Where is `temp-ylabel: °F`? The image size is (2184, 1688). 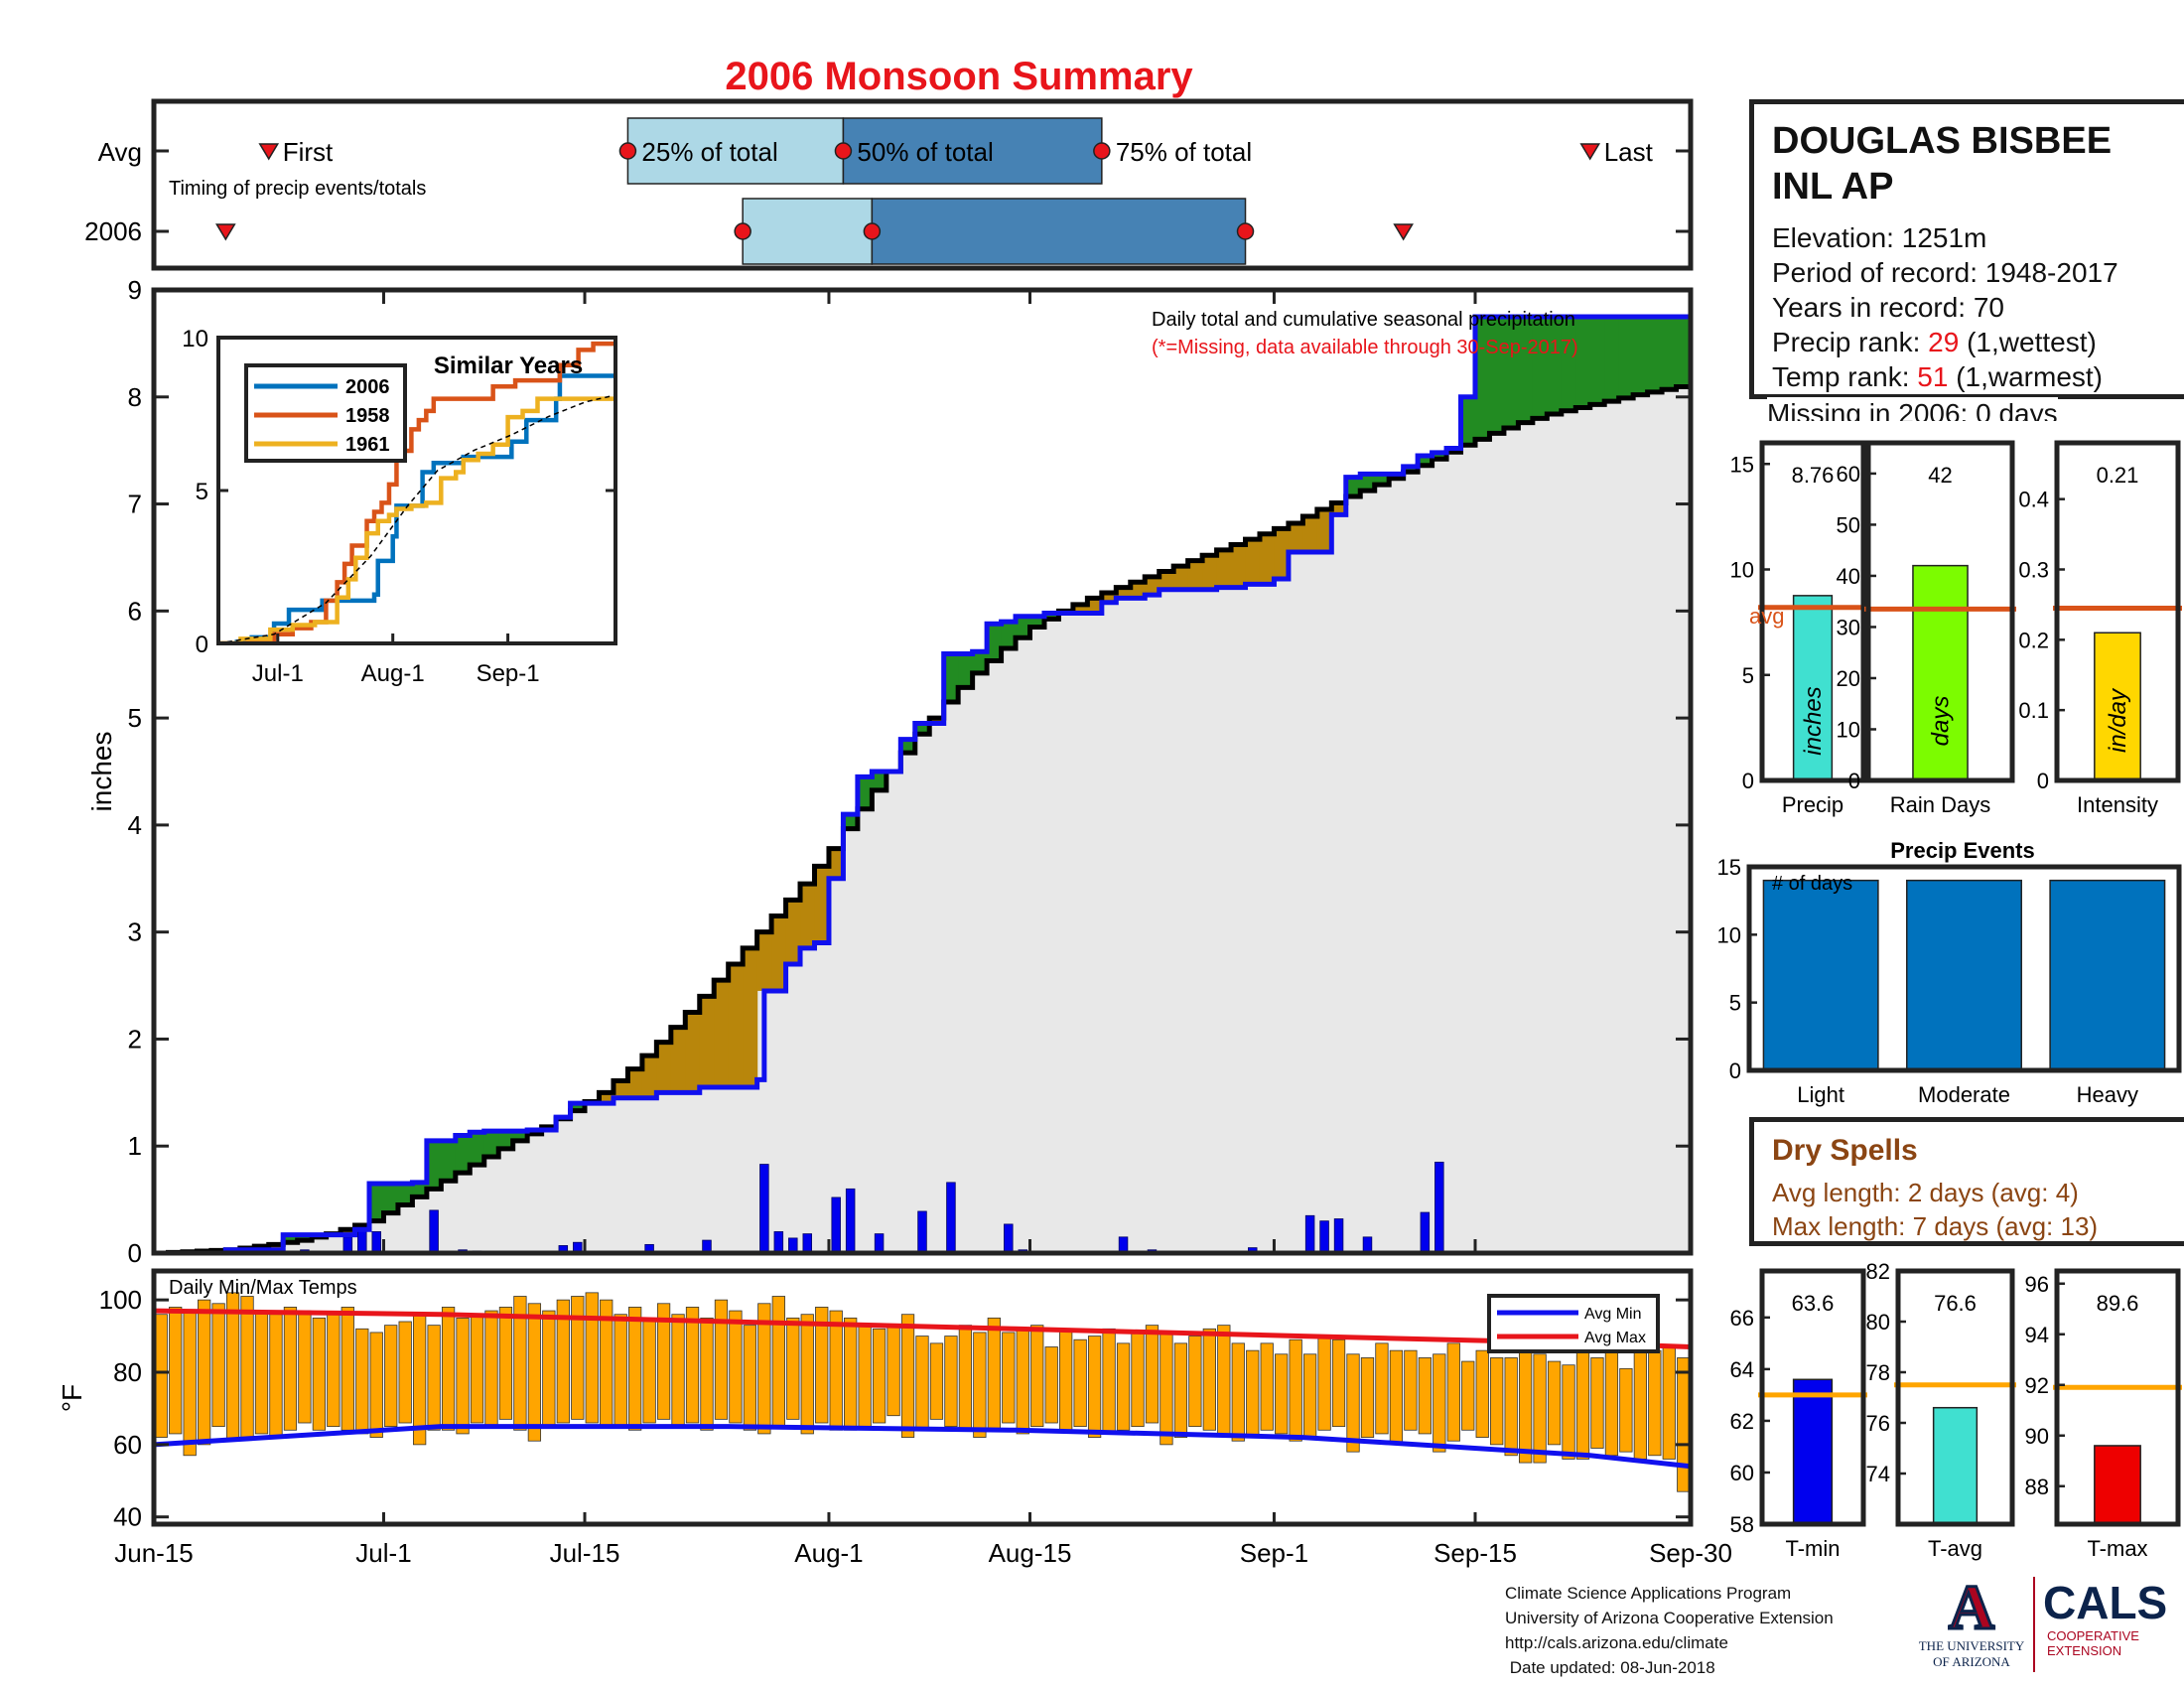 temp-ylabel: °F is located at coordinates (72, 1398).